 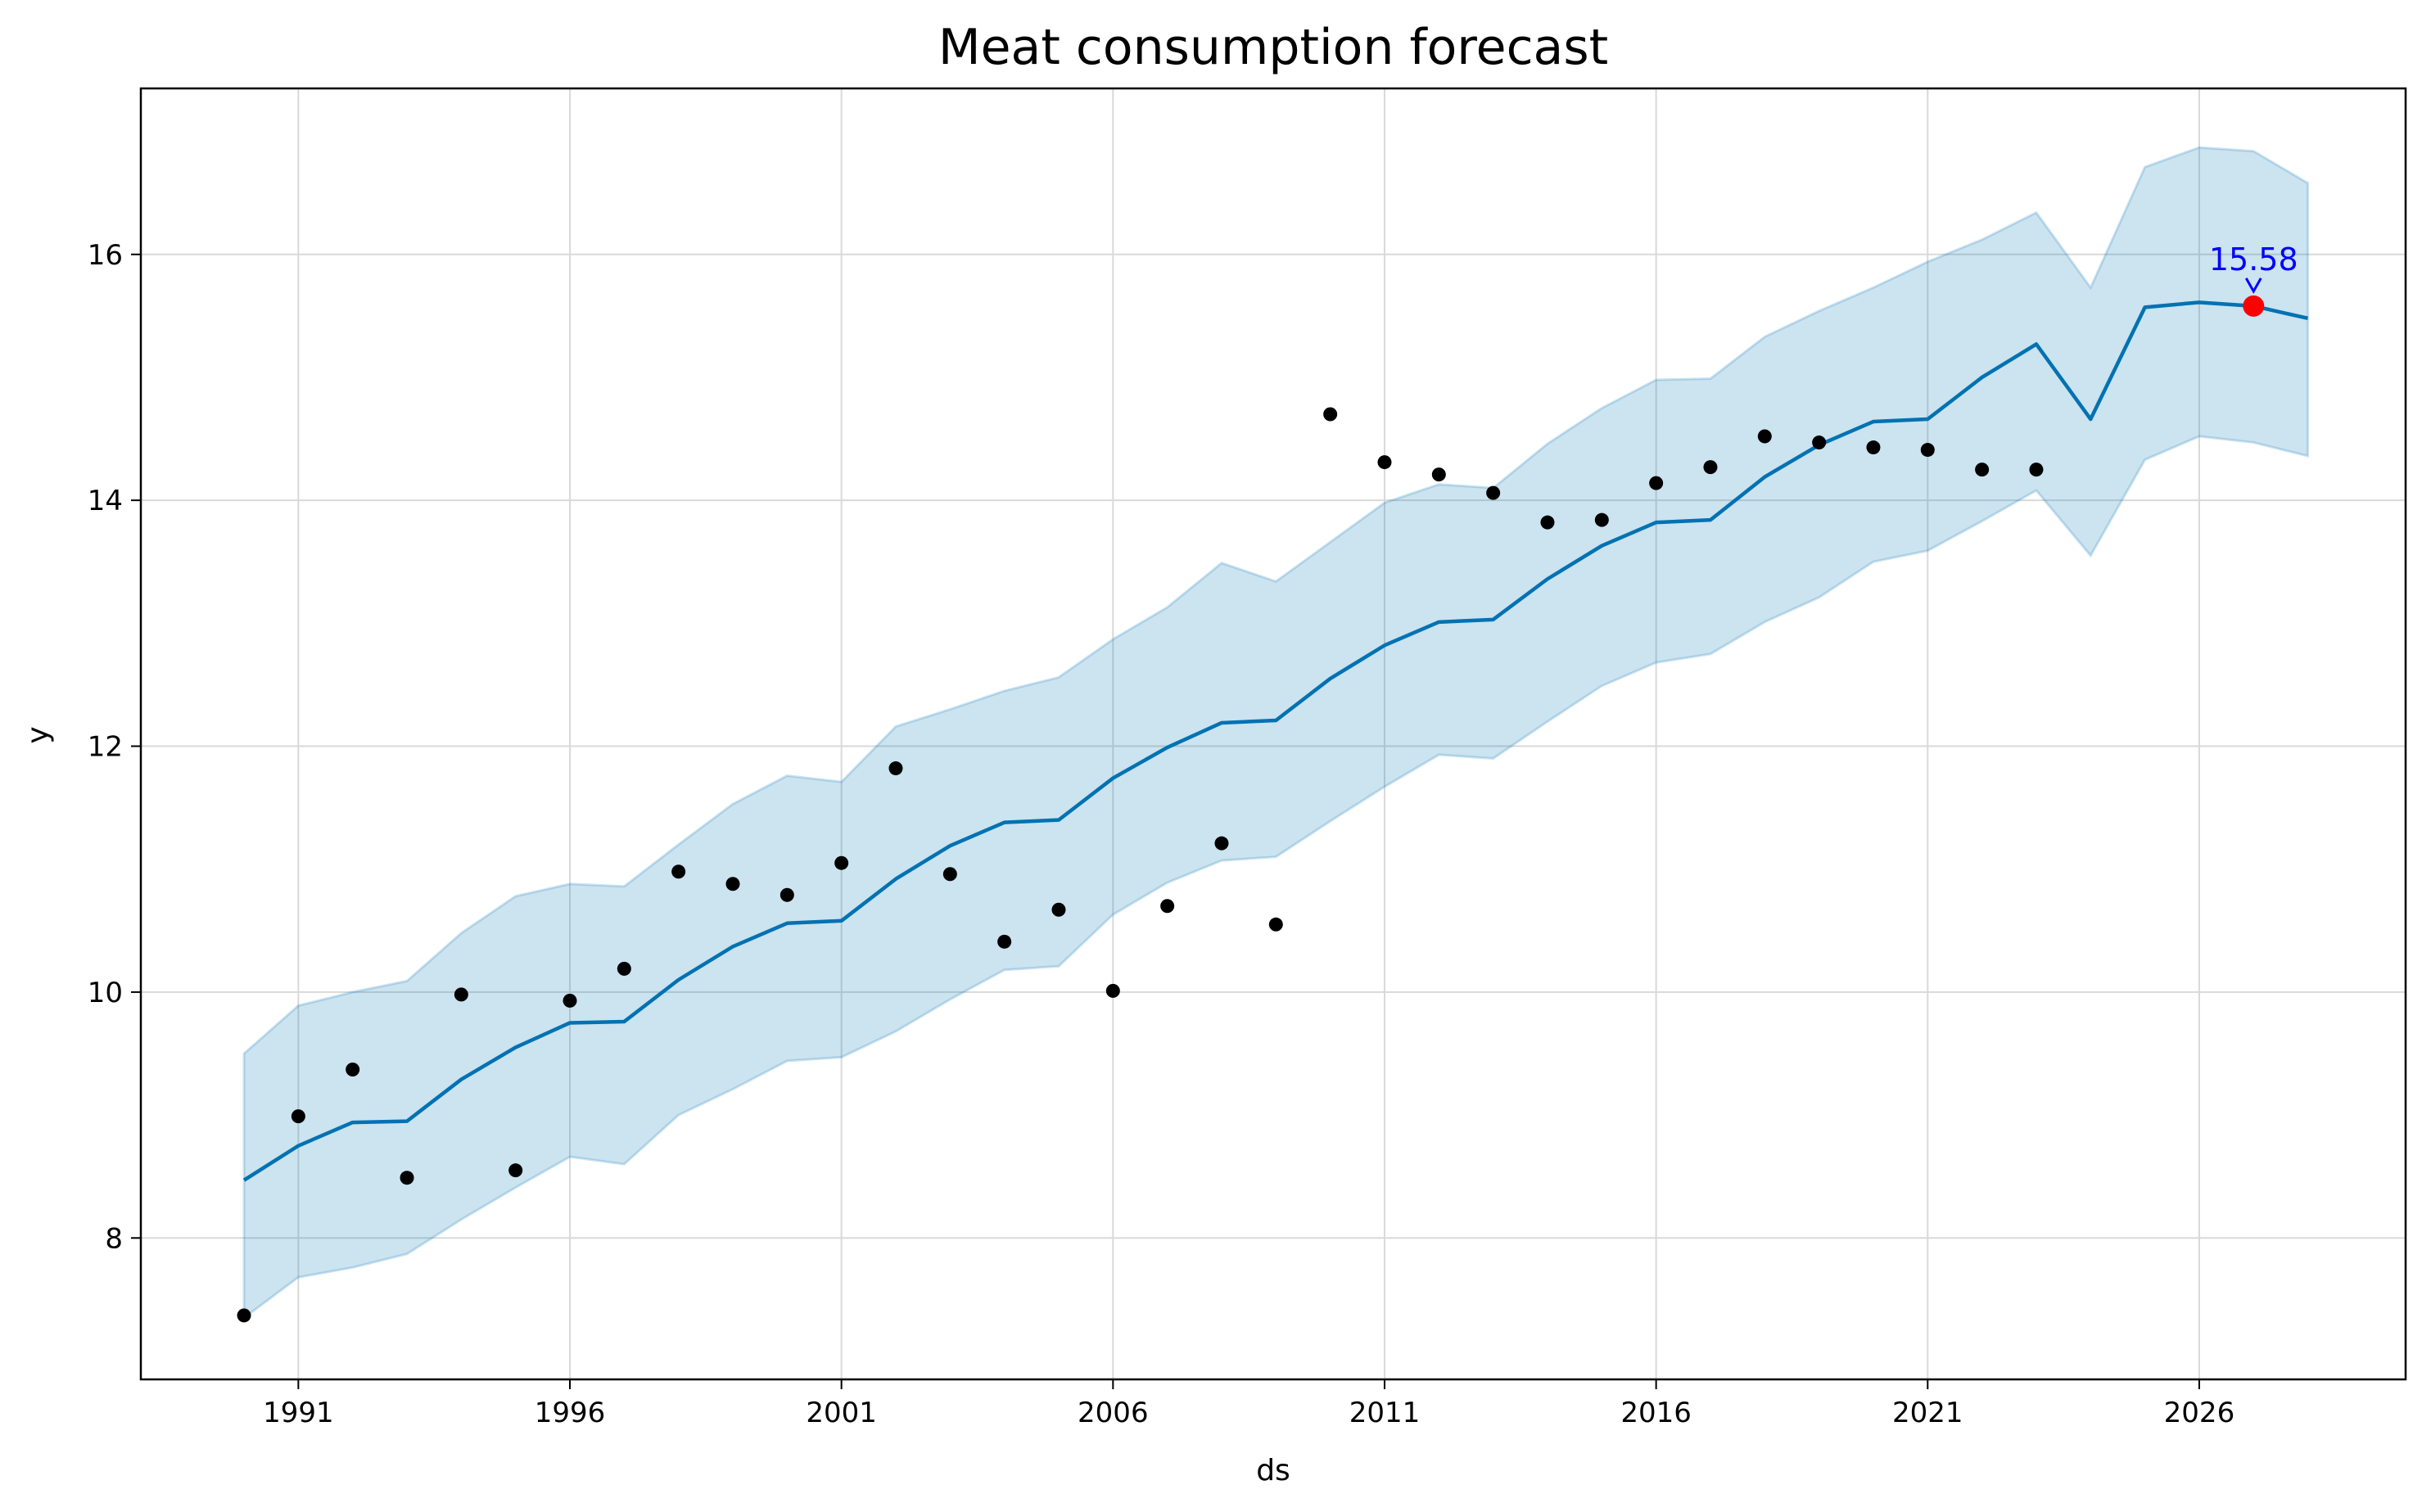 What do you see at coordinates (2199, 1413) in the screenshot?
I see `x-tick-label: 2026` at bounding box center [2199, 1413].